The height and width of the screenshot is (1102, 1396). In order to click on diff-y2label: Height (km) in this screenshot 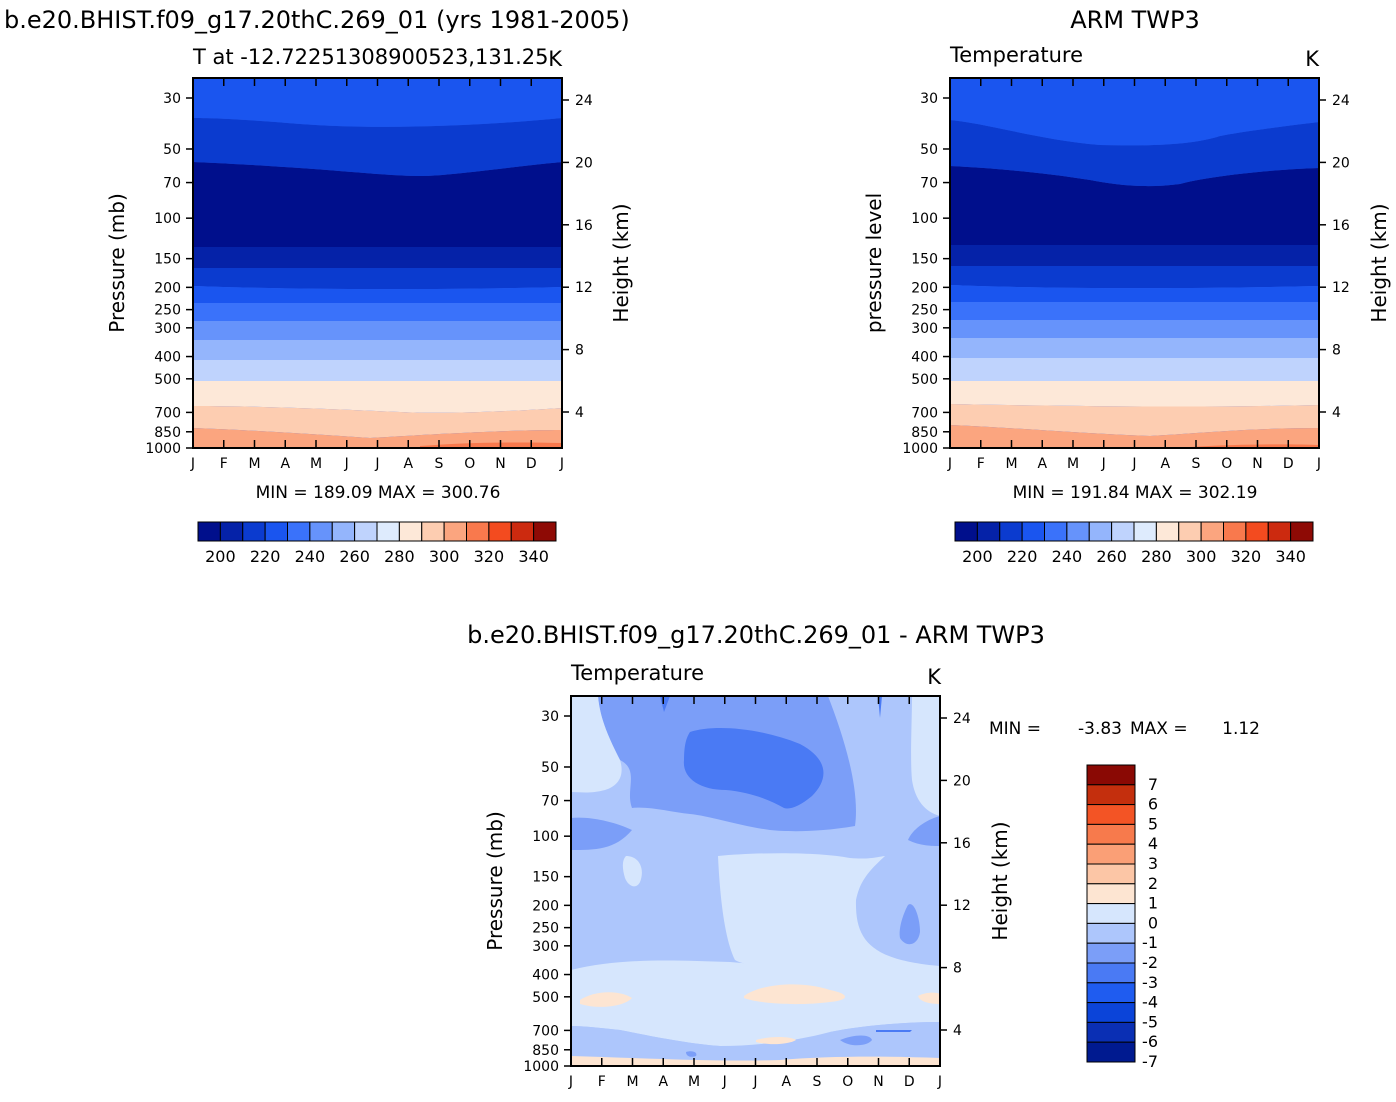, I will do `click(1000, 880)`.